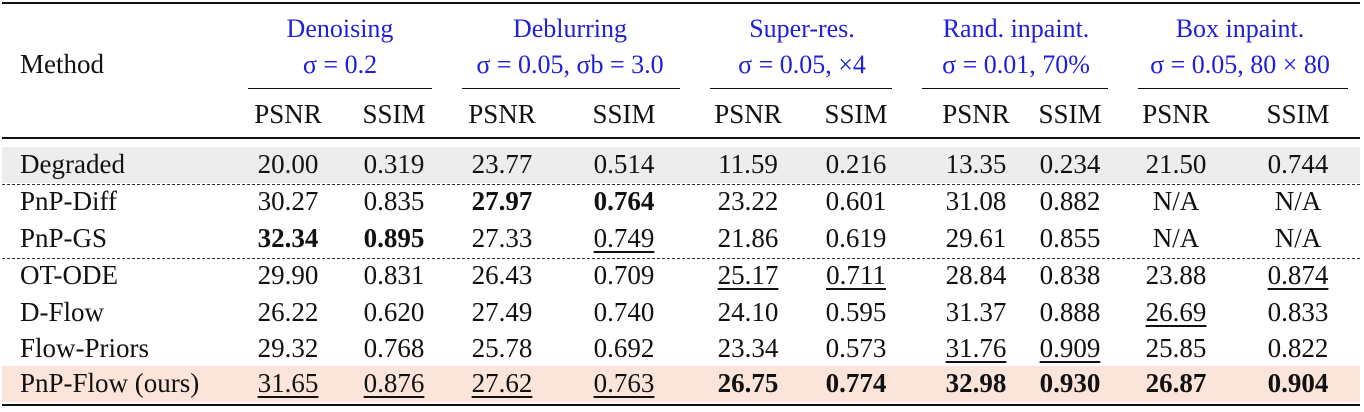  I want to click on table-cell: 27.62, so click(502, 383).